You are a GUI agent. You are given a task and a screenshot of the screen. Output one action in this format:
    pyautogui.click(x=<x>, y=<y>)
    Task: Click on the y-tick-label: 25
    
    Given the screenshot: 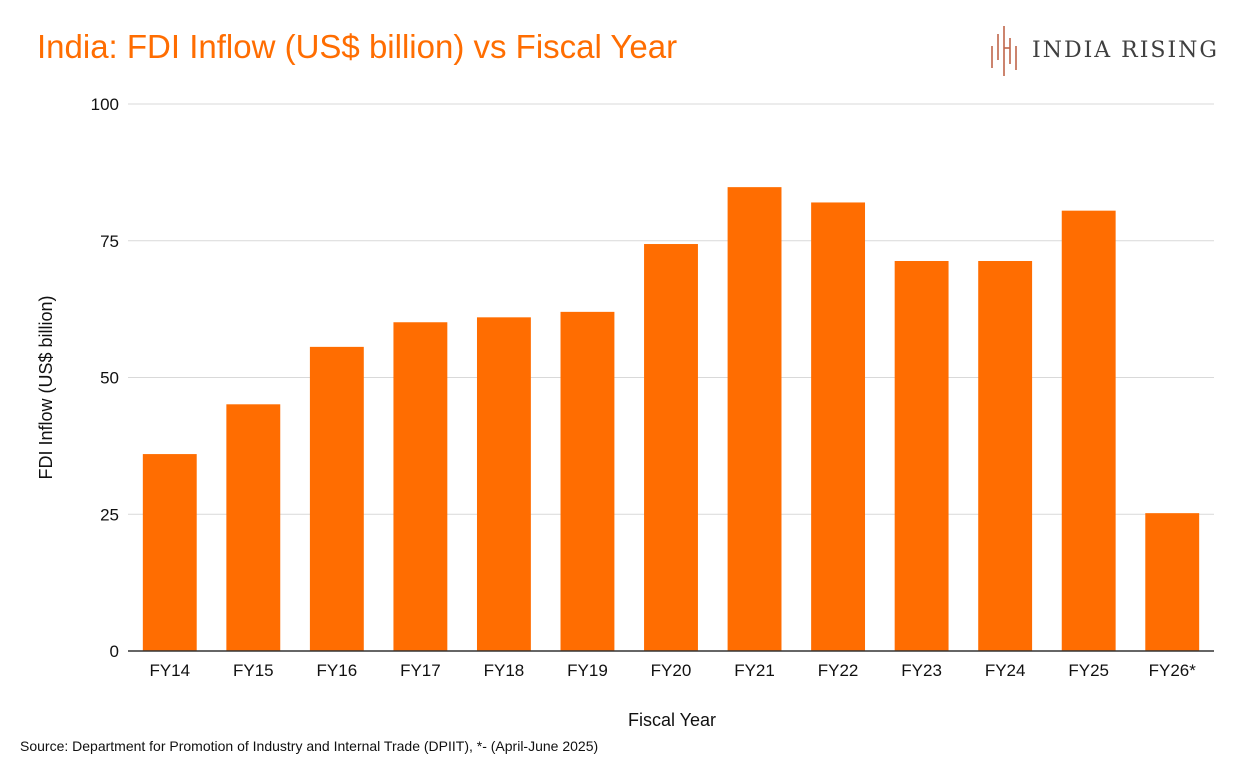 What is the action you would take?
    pyautogui.click(x=109, y=514)
    